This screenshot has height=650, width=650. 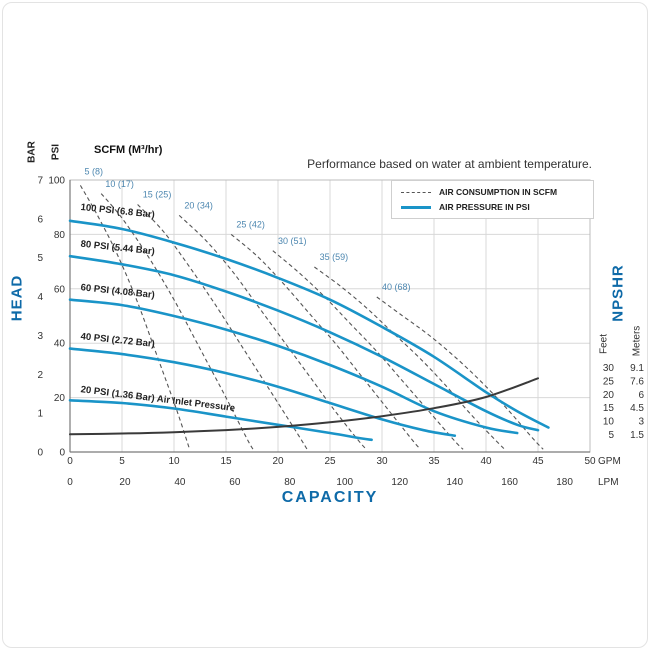 What do you see at coordinates (609, 421) in the screenshot?
I see `feet-tick-label: 10` at bounding box center [609, 421].